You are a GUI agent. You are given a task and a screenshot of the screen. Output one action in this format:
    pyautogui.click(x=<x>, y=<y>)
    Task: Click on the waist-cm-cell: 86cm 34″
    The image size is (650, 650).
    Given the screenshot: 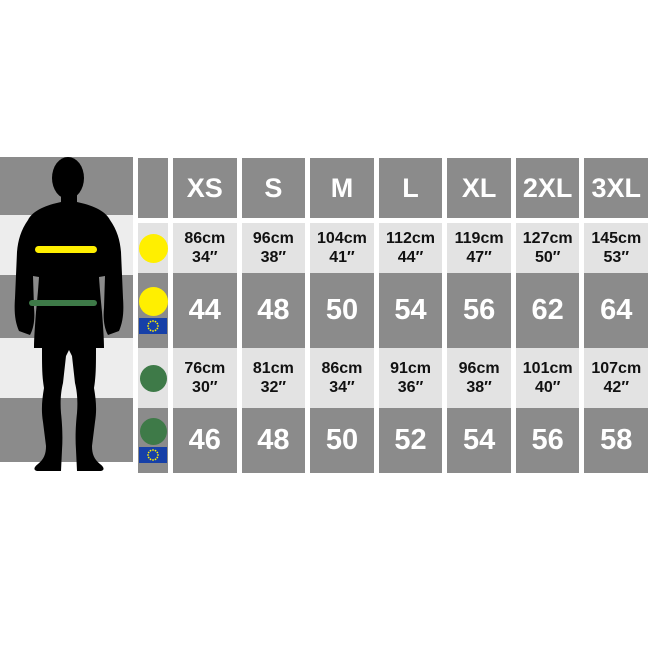 What is the action you would take?
    pyautogui.click(x=342, y=378)
    